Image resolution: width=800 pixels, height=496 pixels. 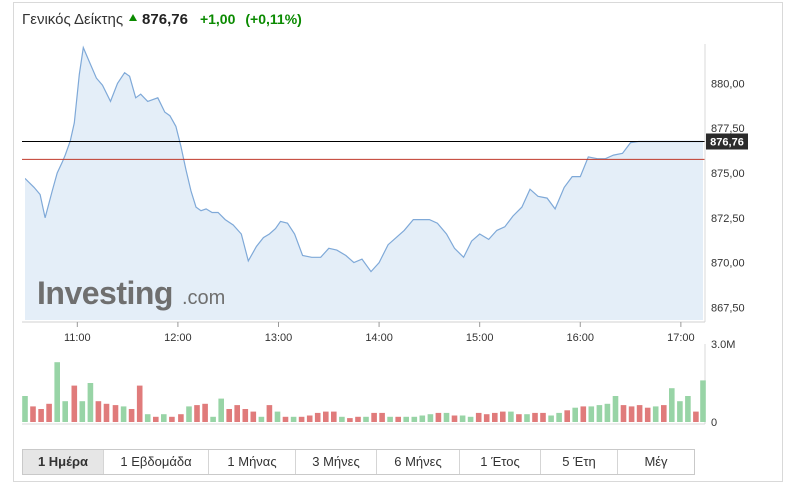 What do you see at coordinates (579, 462) in the screenshot?
I see `range-tab: 5 Έτη` at bounding box center [579, 462].